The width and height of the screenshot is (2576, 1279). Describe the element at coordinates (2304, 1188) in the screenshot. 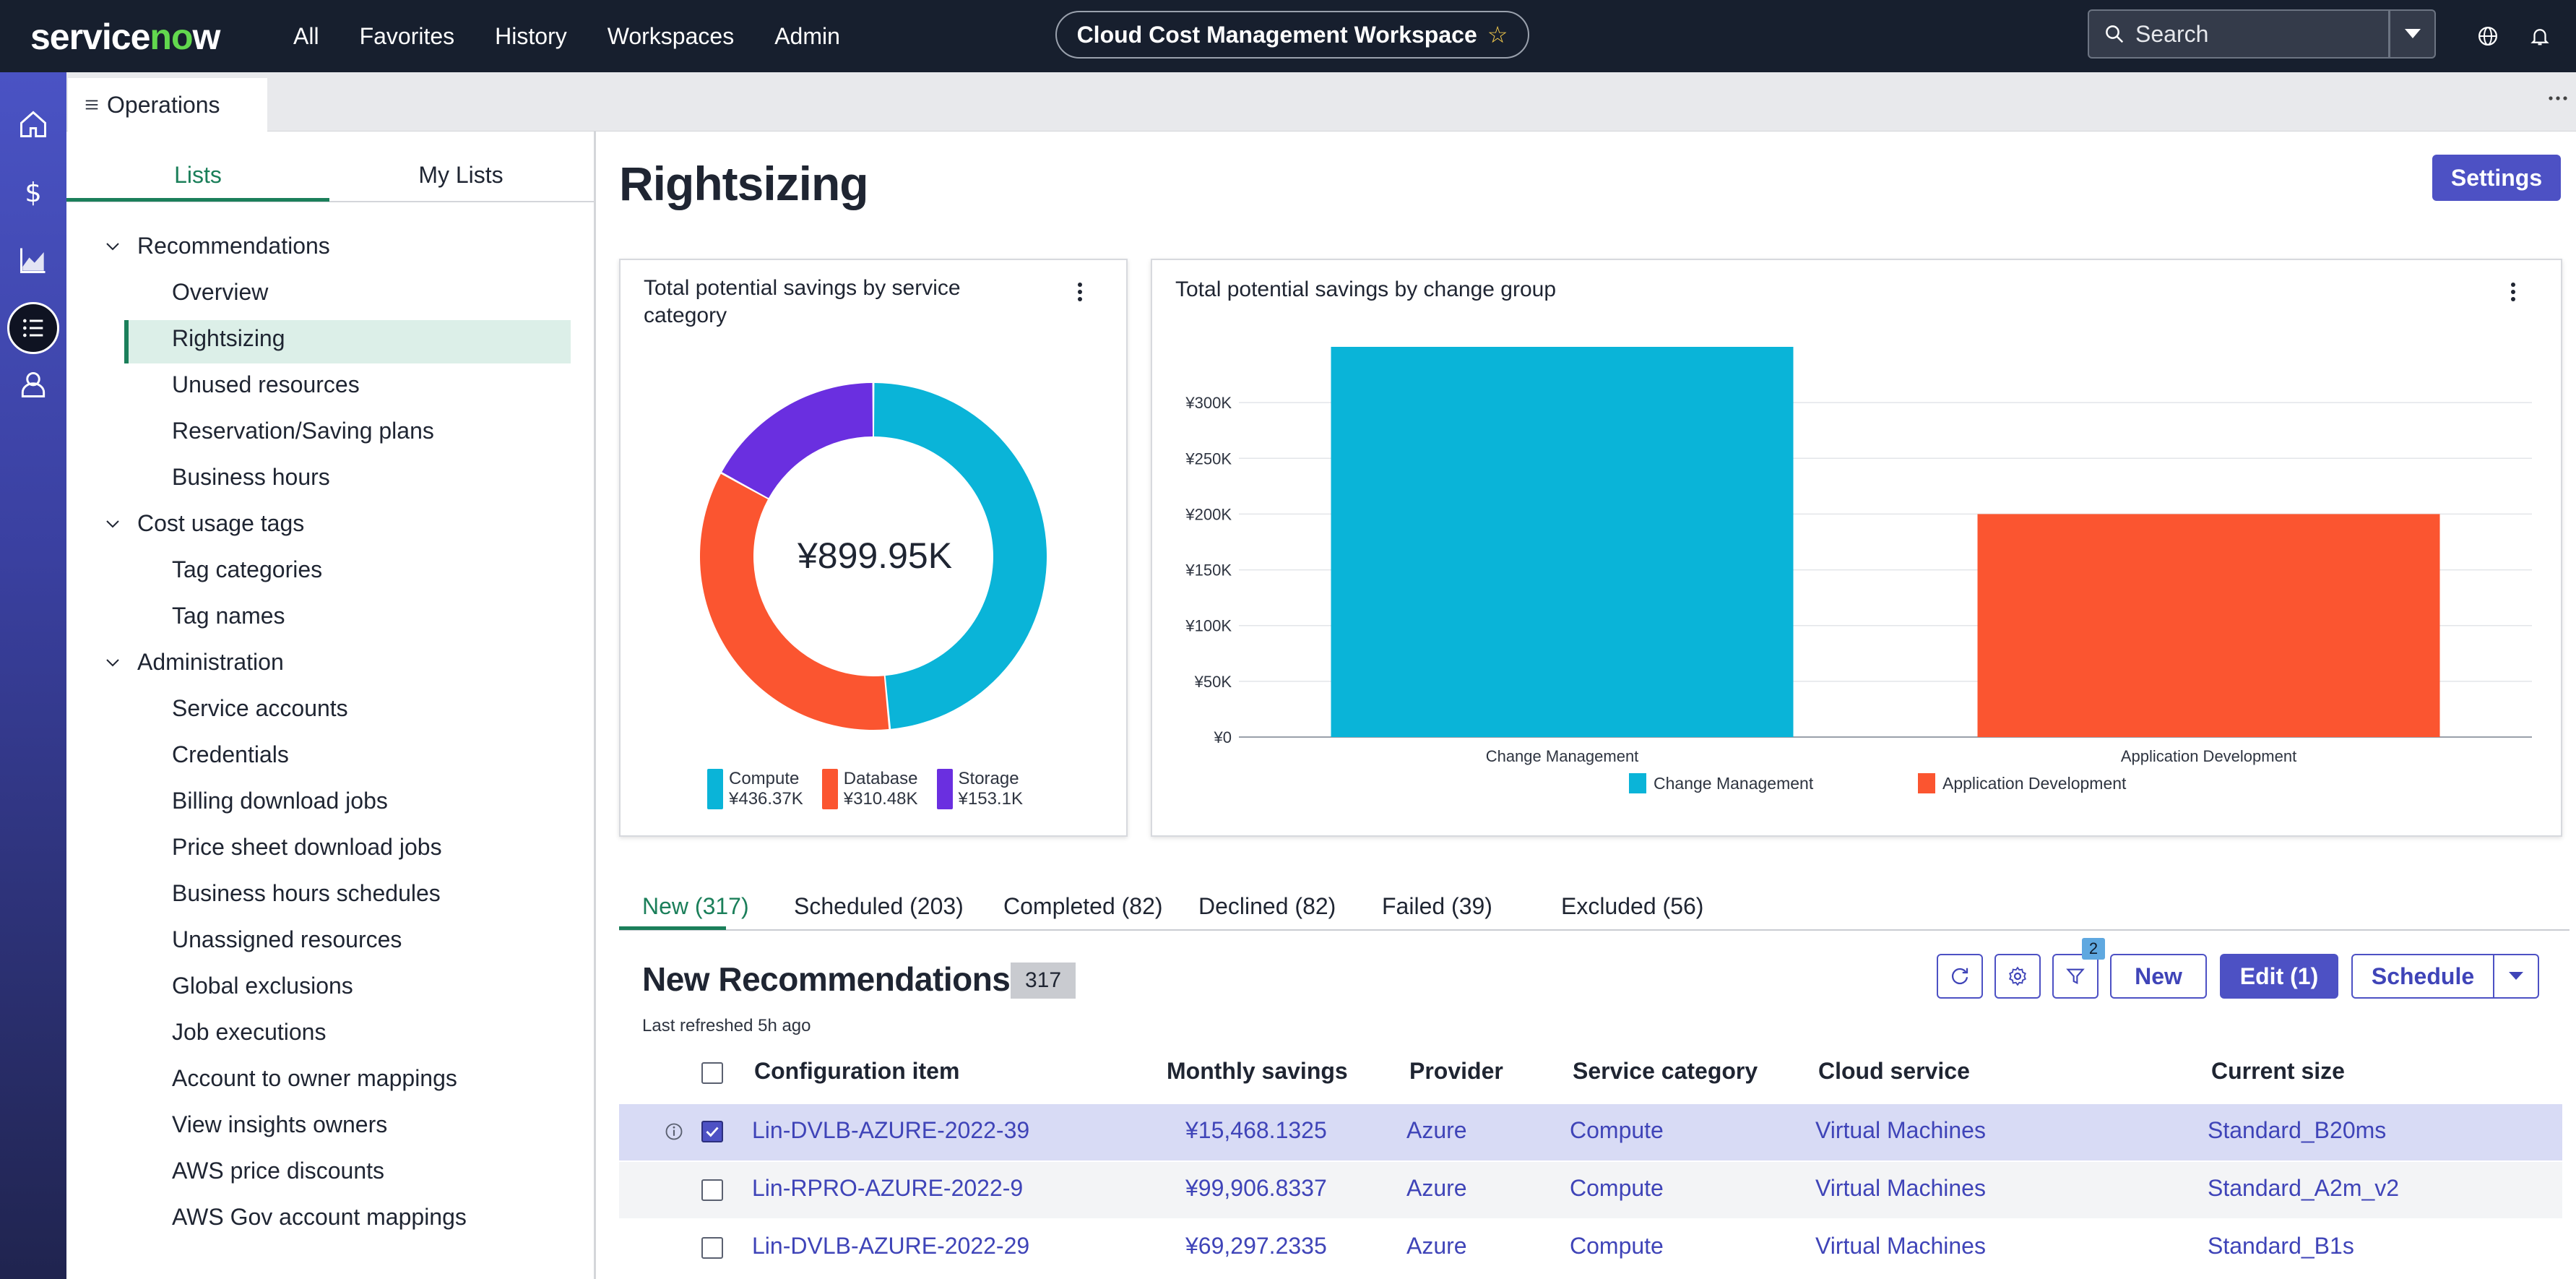

I see `cell-current-size: Standard_A2m_v2` at that location.